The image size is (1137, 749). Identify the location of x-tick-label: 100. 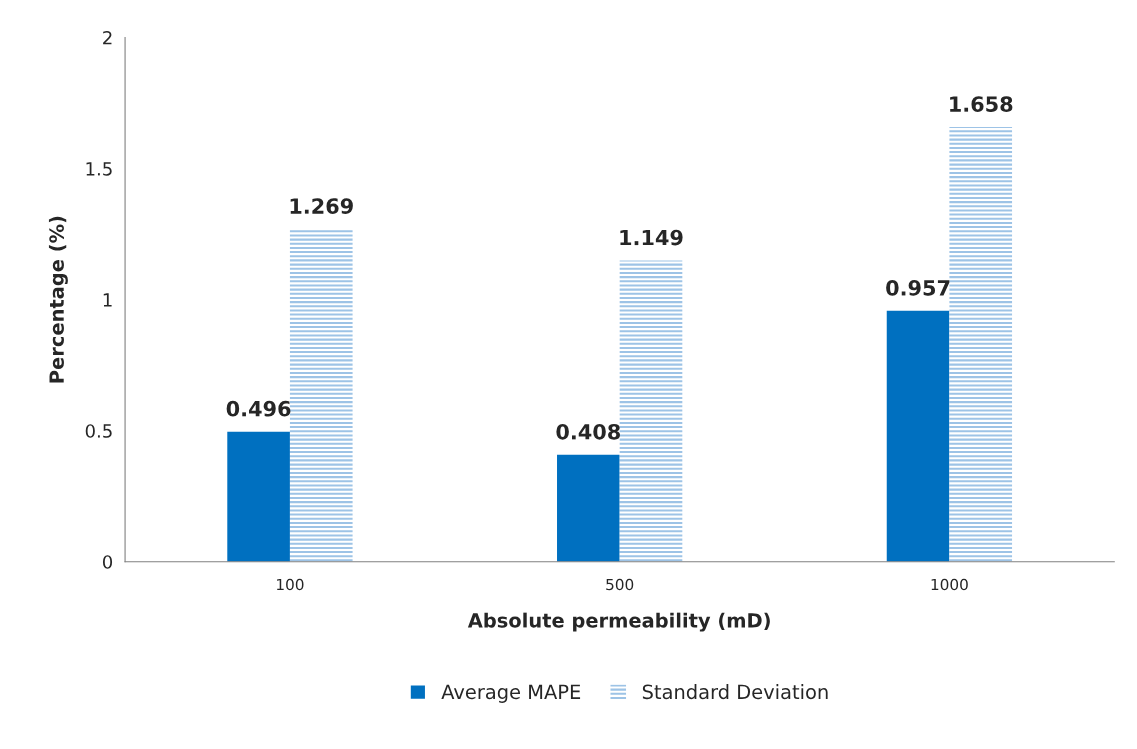
(290, 584).